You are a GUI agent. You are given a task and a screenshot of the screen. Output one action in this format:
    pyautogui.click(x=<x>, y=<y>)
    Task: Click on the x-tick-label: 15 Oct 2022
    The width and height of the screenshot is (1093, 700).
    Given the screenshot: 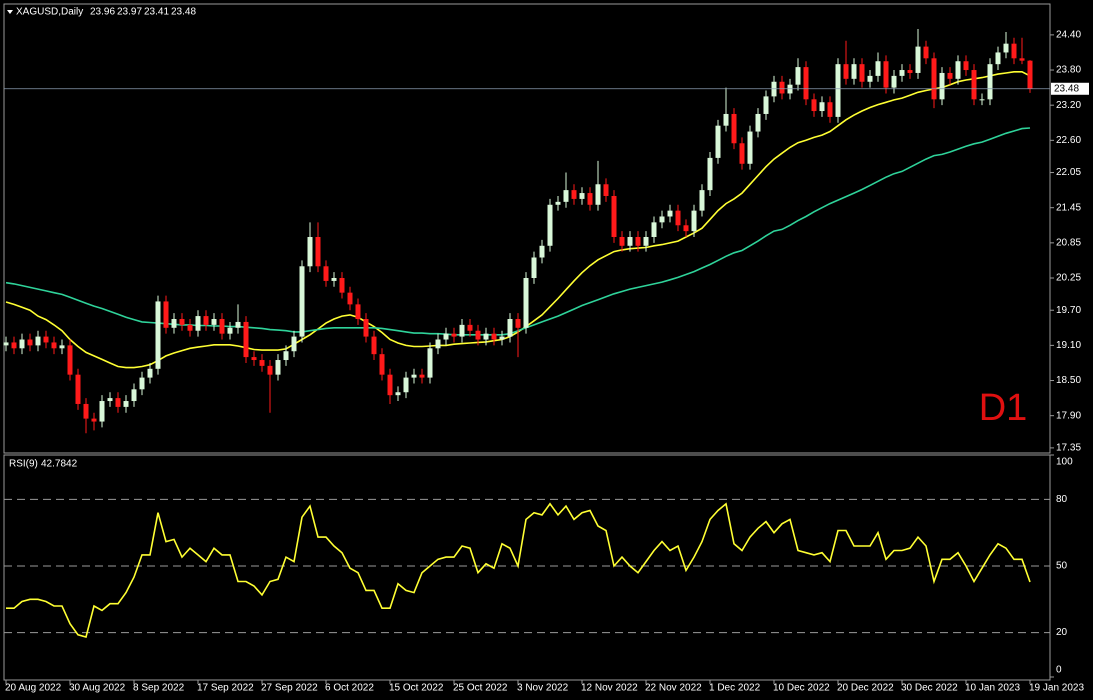 What is the action you would take?
    pyautogui.click(x=416, y=688)
    